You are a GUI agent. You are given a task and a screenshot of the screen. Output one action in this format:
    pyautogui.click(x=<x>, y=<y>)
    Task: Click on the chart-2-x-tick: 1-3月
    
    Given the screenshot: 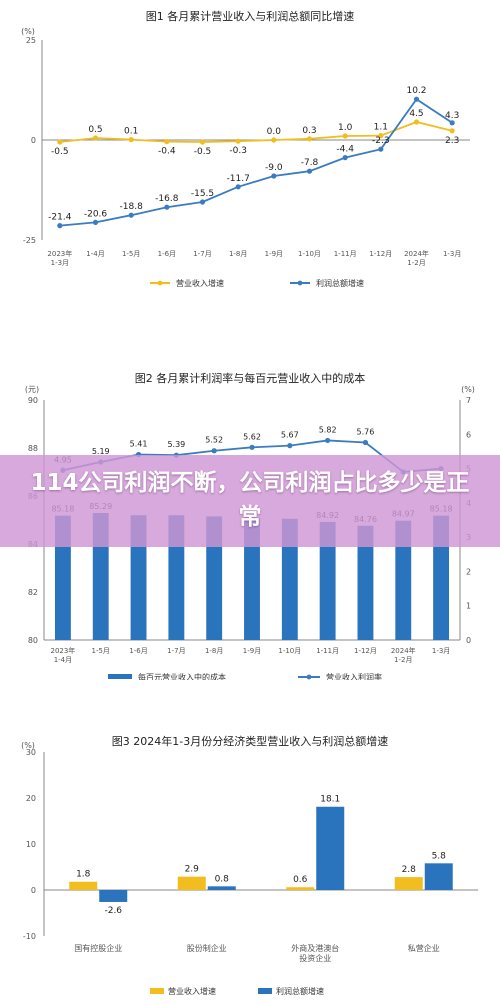 What is the action you would take?
    pyautogui.click(x=441, y=651)
    